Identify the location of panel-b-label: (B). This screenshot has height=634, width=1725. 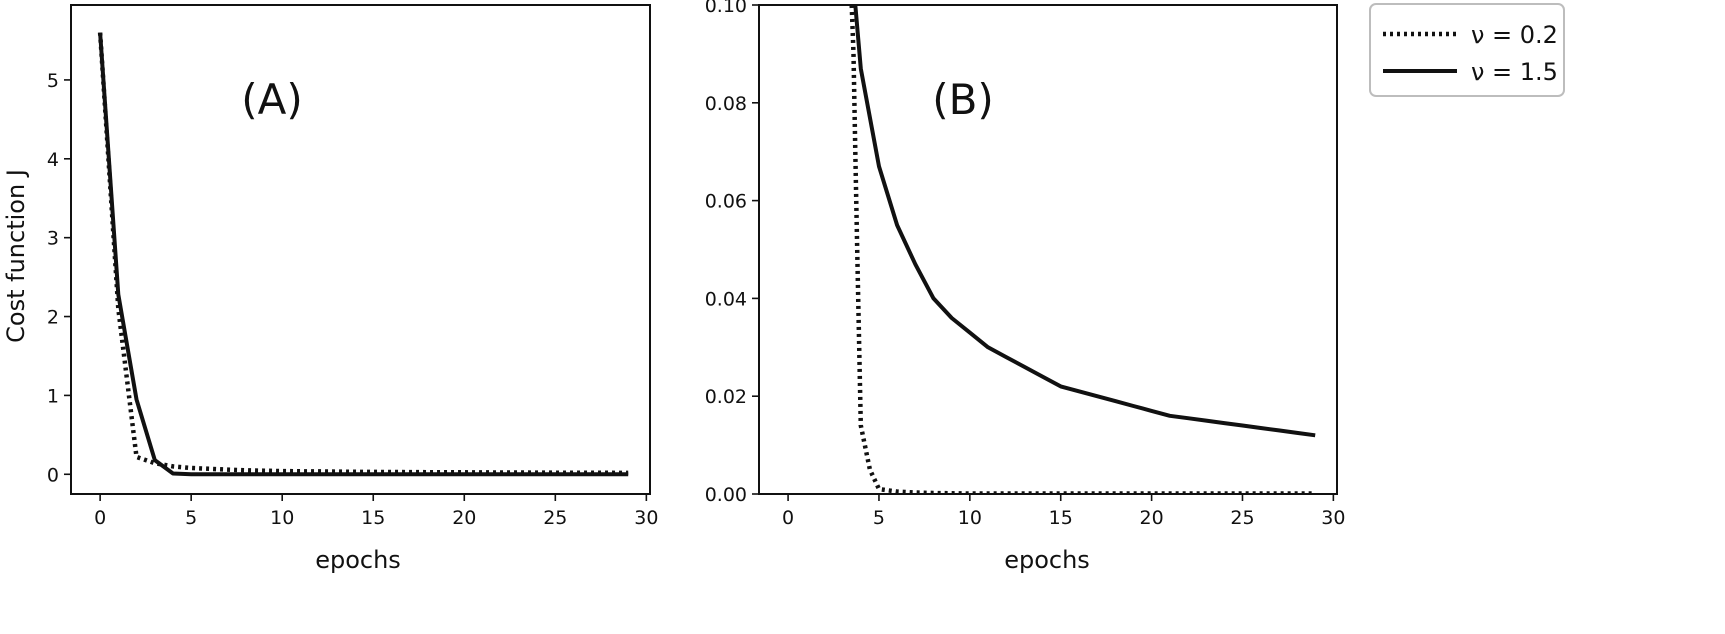
(963, 99).